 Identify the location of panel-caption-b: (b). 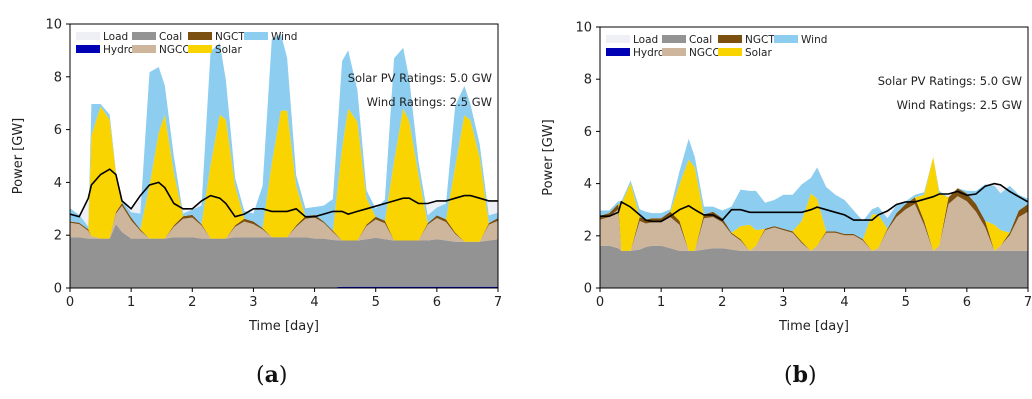
(800, 375).